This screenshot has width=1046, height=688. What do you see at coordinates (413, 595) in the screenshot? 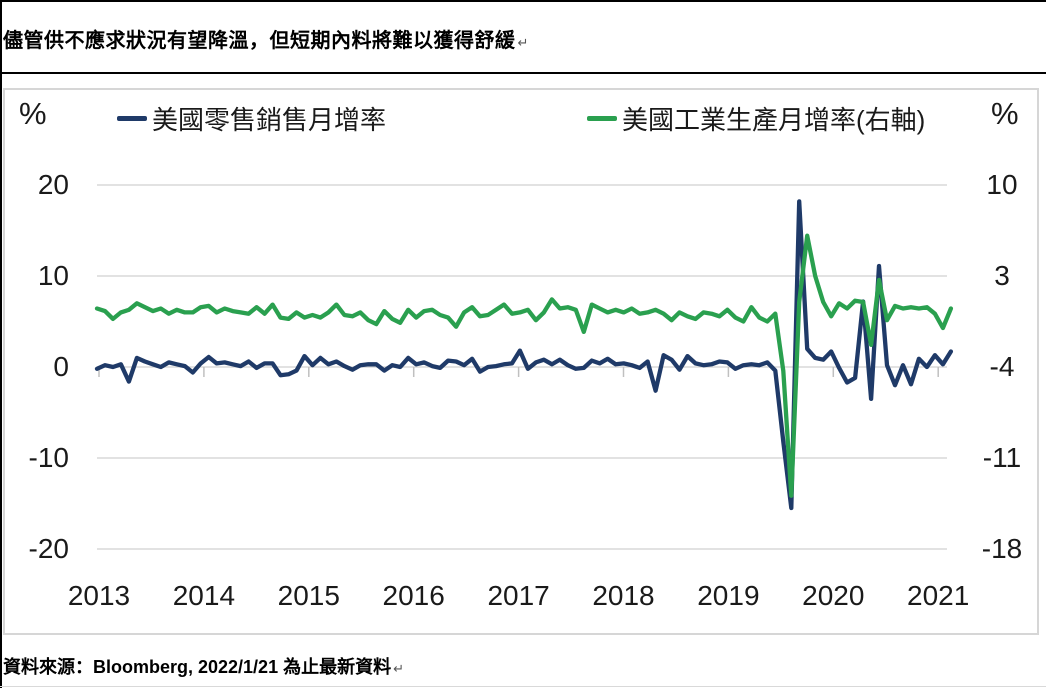
I see `x-axis-year-label: 2016` at bounding box center [413, 595].